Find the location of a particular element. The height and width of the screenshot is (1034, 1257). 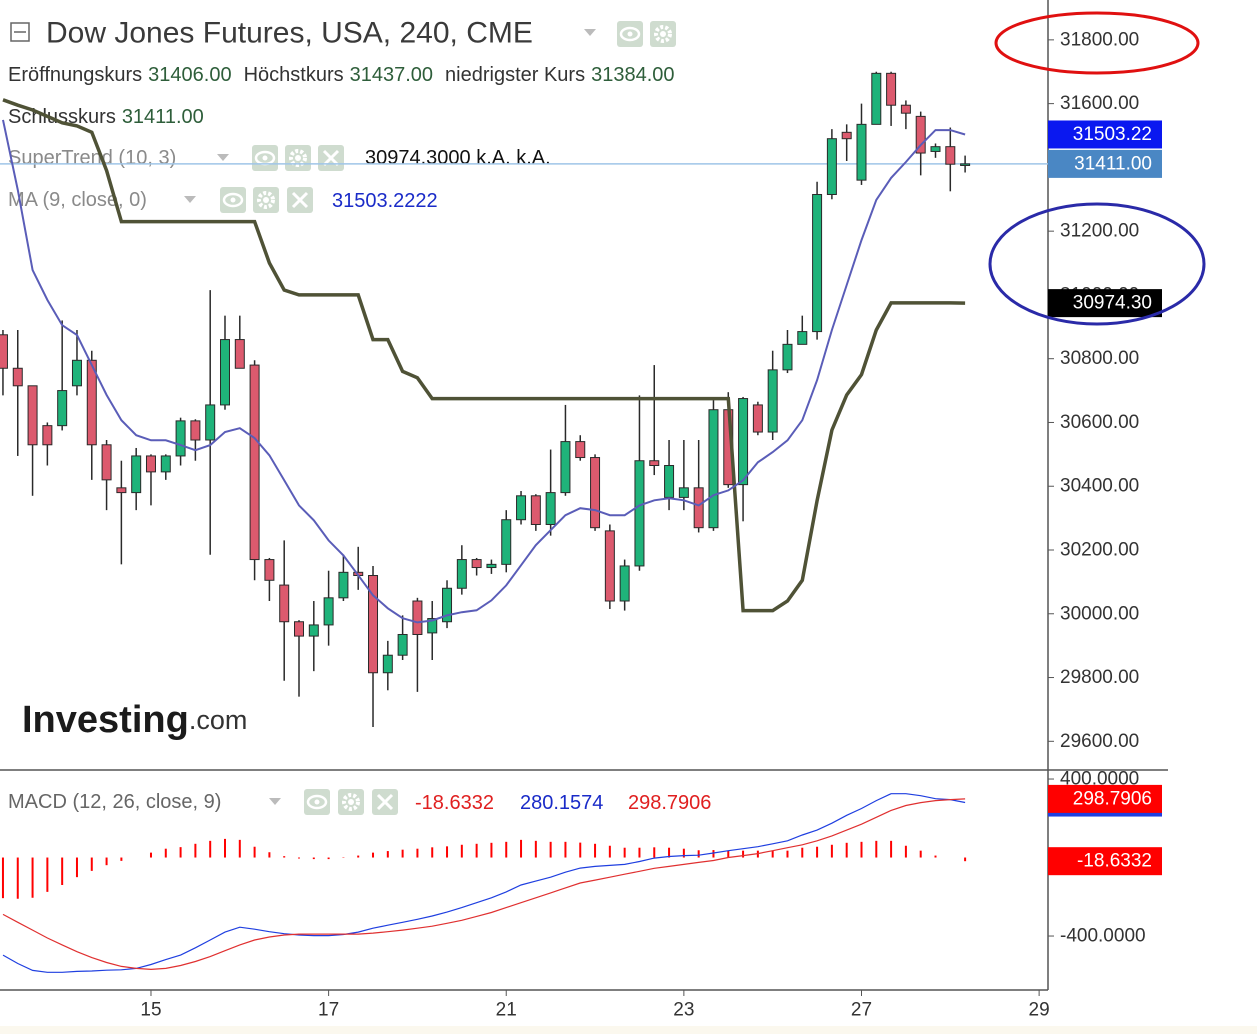

label: Schlusskurs is located at coordinates (62, 117).